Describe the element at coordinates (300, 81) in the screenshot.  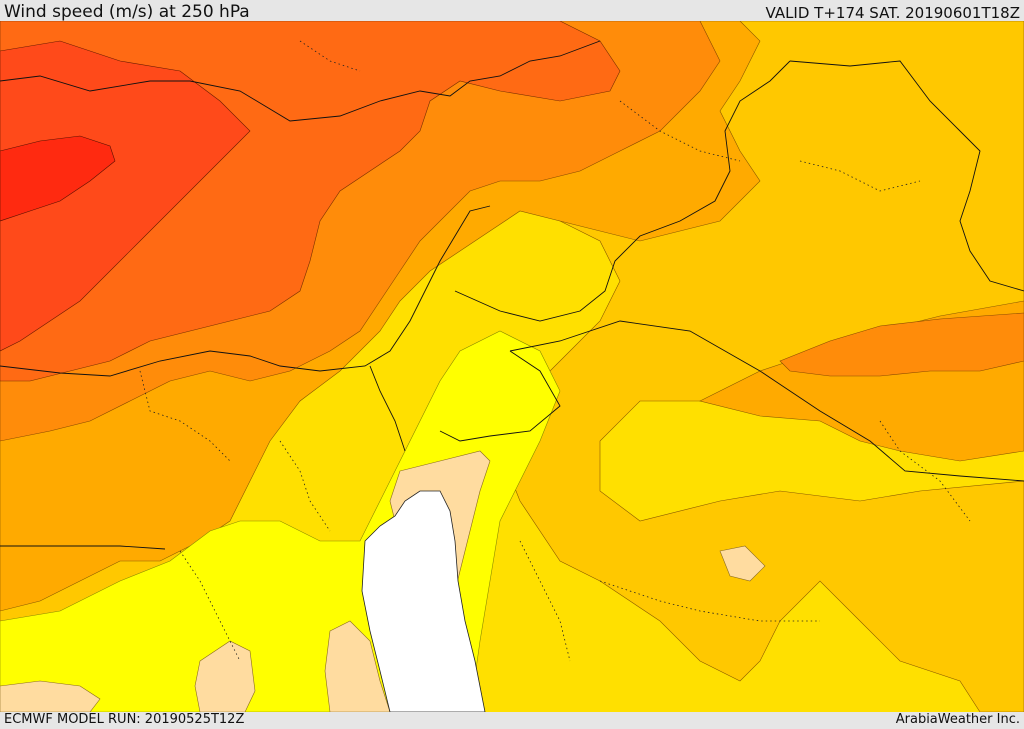
I see `coastline-turkey` at that location.